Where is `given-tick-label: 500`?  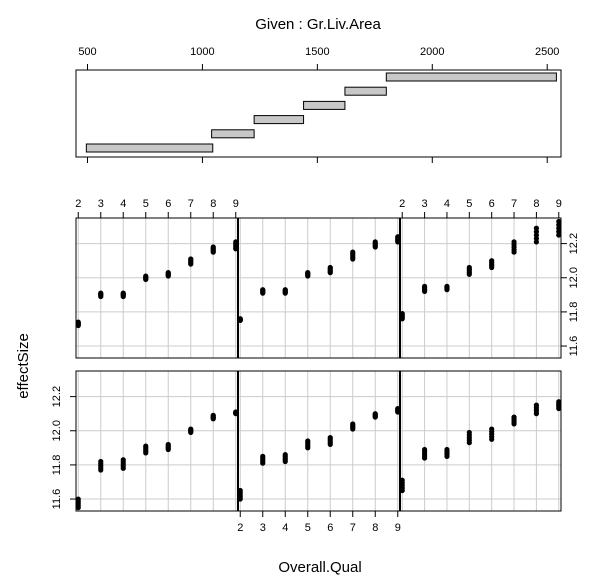
given-tick-label: 500 is located at coordinates (87, 52).